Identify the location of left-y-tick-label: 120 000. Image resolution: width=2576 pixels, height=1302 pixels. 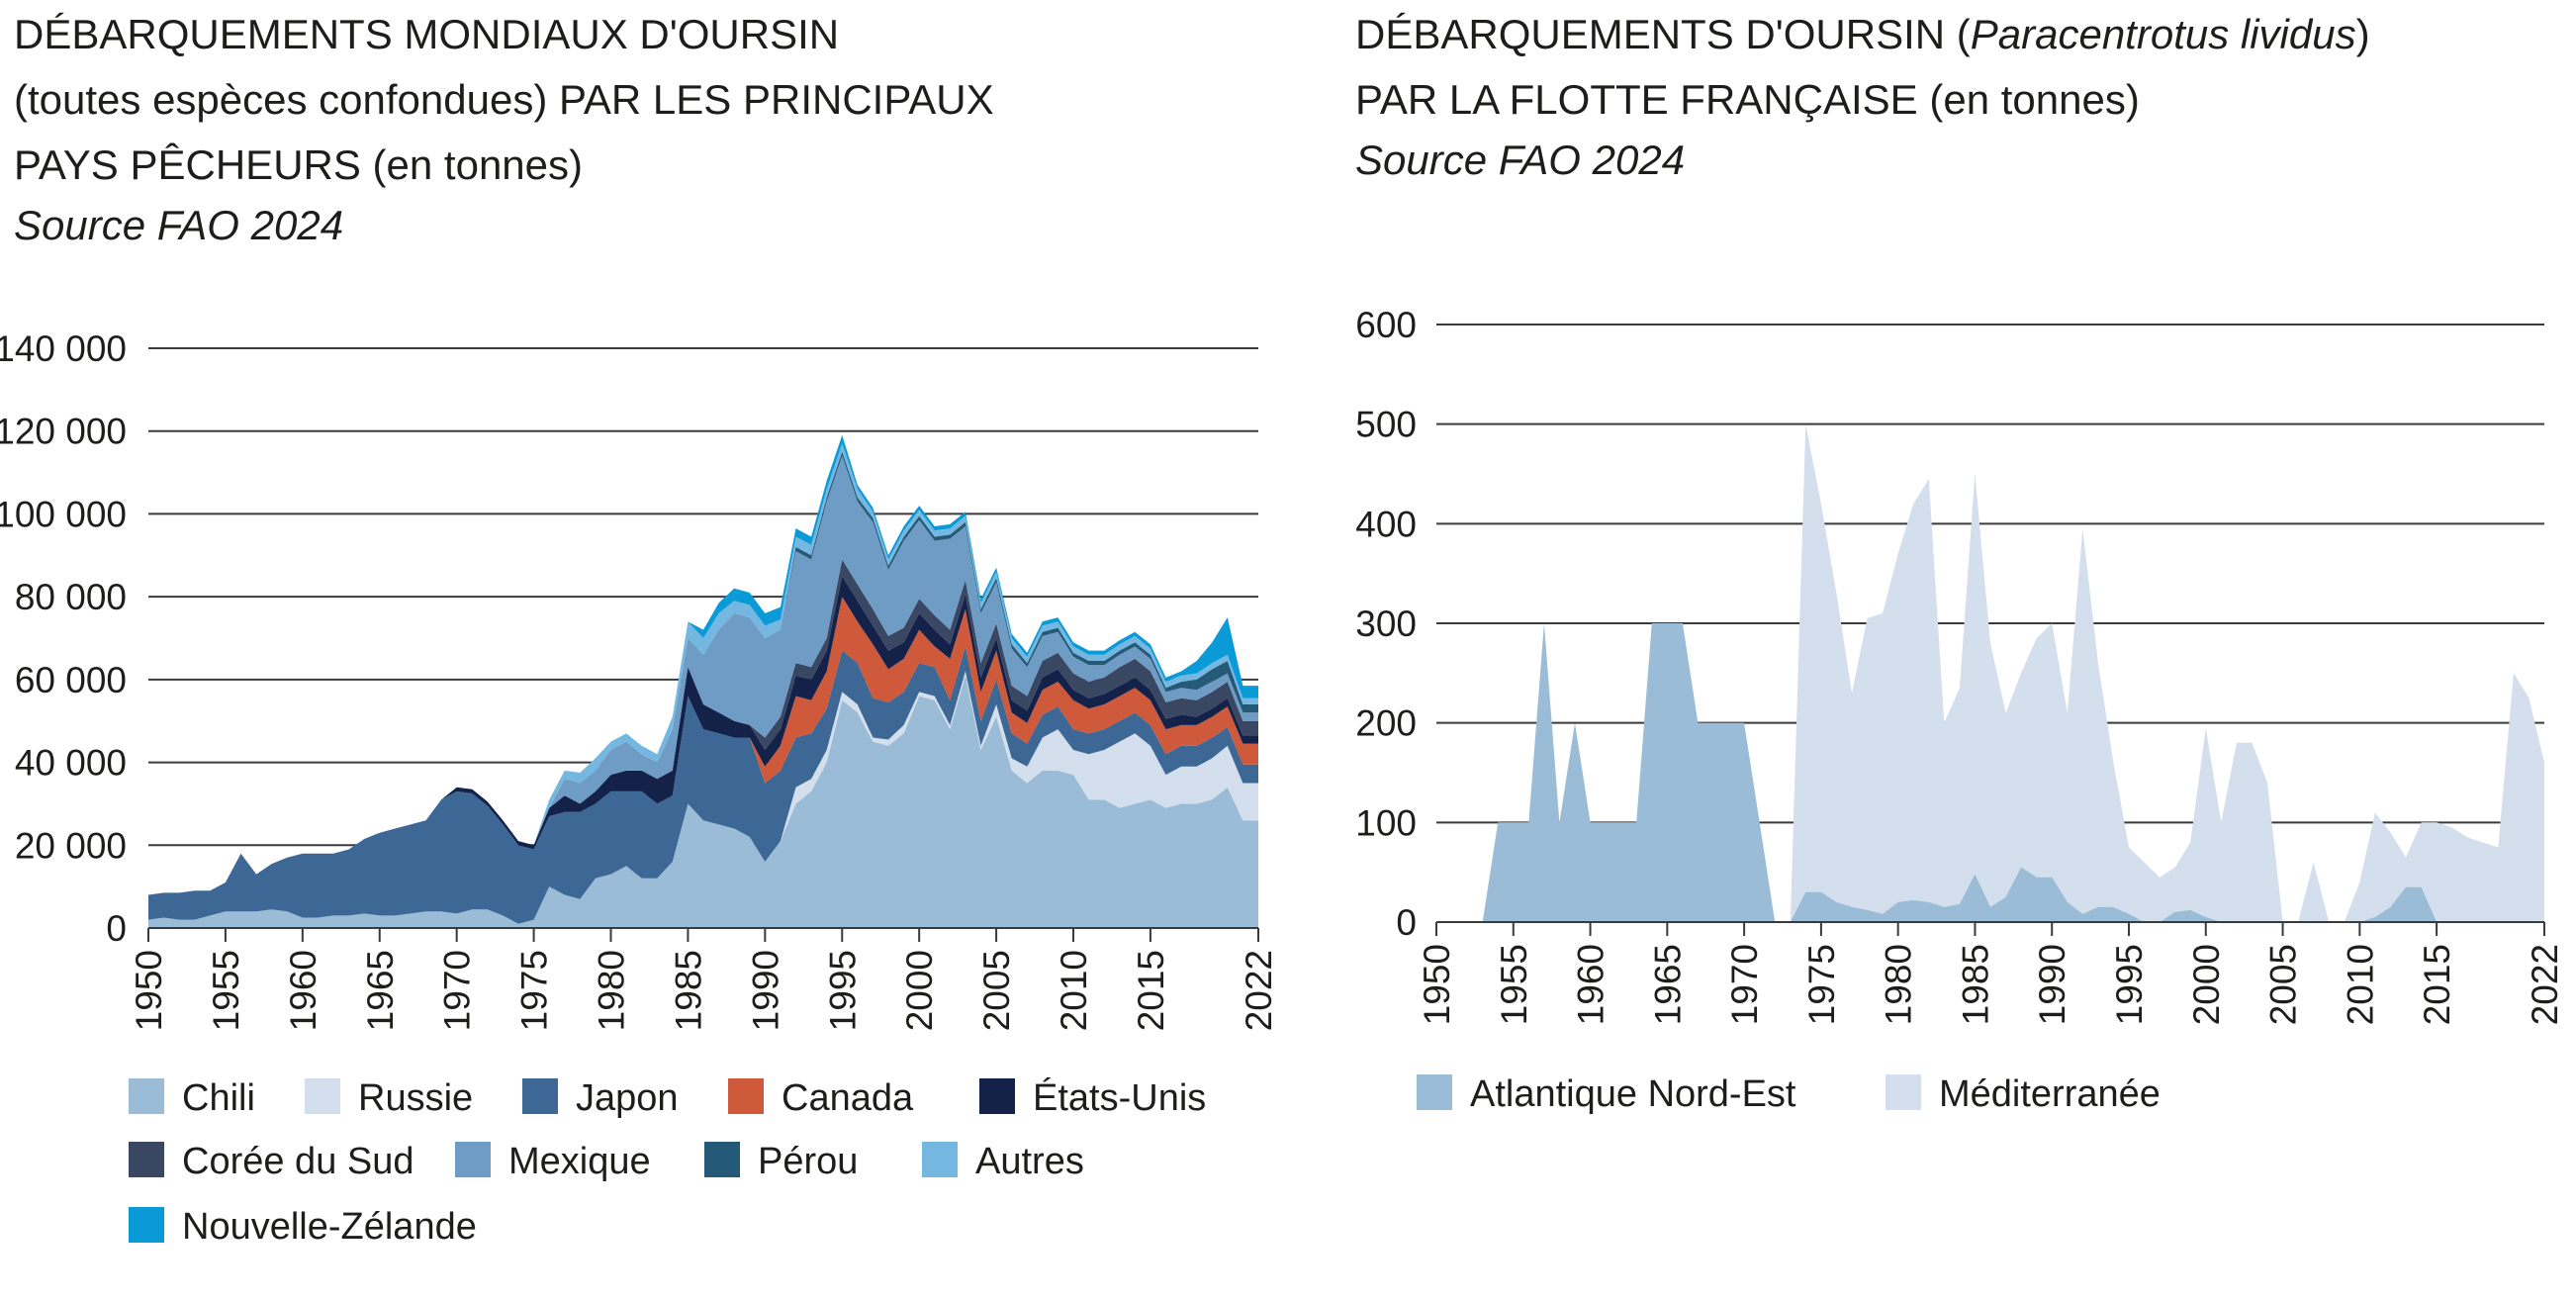
(63, 432).